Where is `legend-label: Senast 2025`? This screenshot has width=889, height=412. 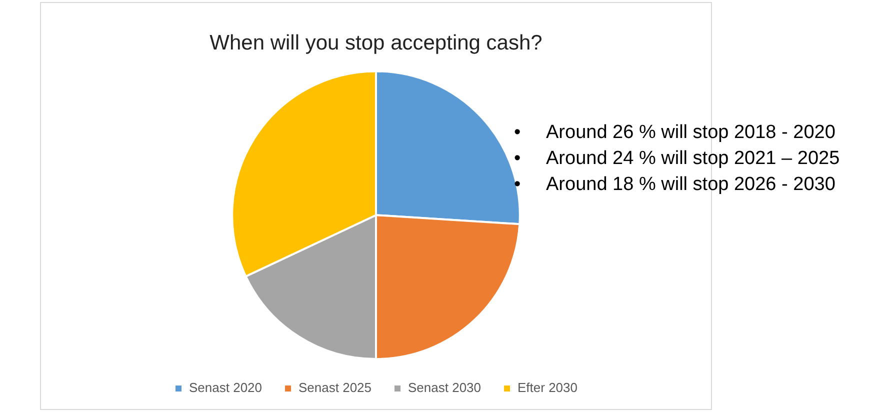 legend-label: Senast 2025 is located at coordinates (335, 388).